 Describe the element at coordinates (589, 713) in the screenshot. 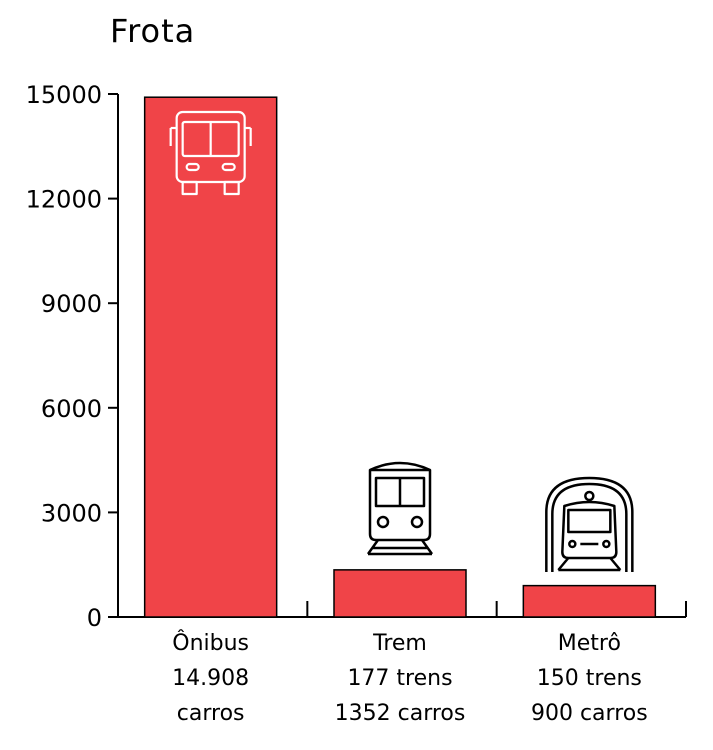

I see `category-label-line: 900 carros` at that location.